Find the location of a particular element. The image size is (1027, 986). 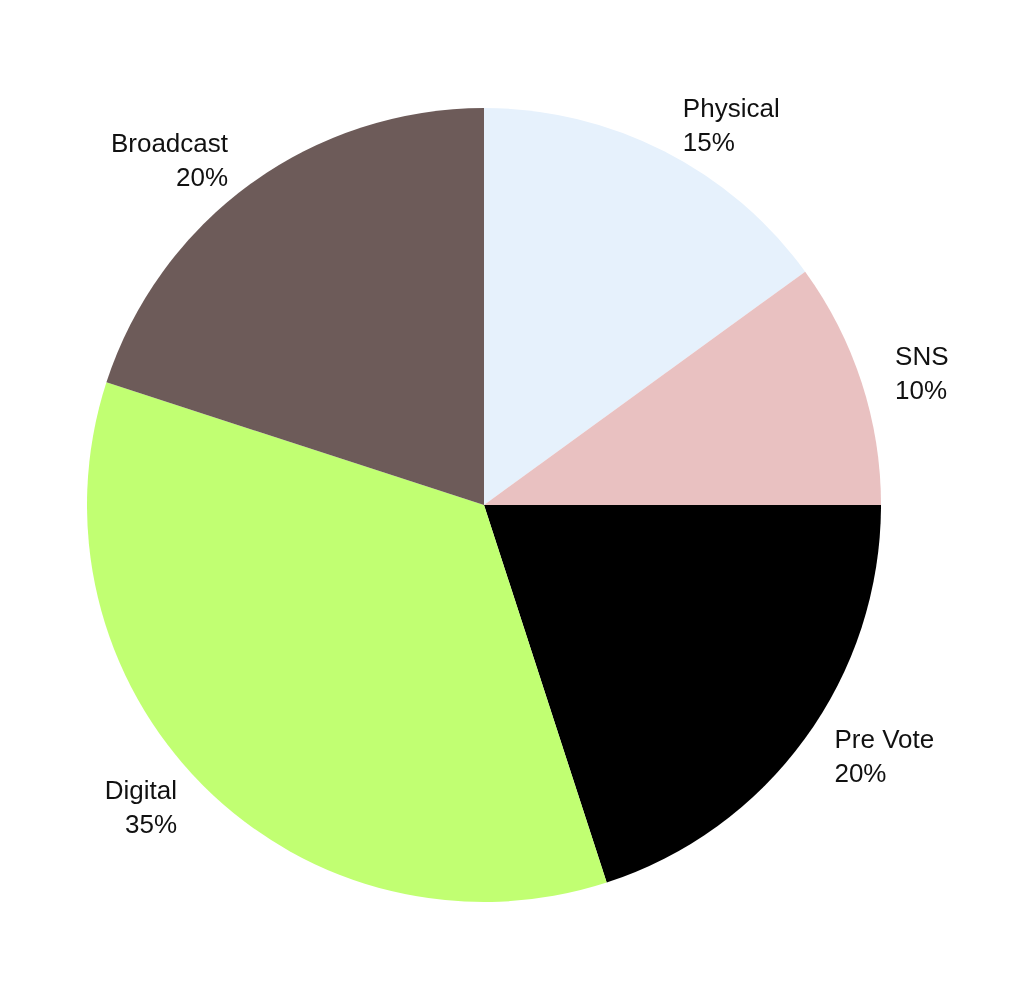

data-label: 35% is located at coordinates (151, 823).